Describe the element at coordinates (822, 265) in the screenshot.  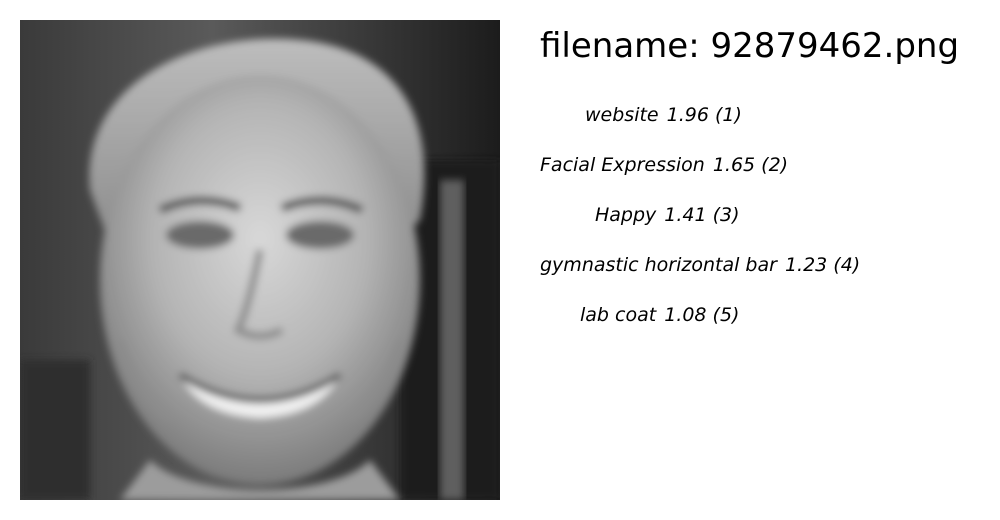
I see `label-score: 1.23 (4)` at that location.